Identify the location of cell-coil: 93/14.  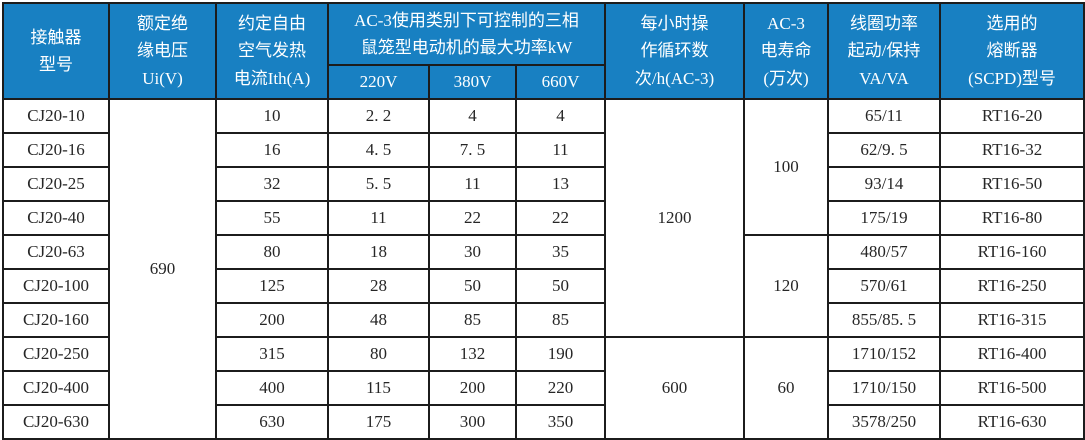
(884, 184).